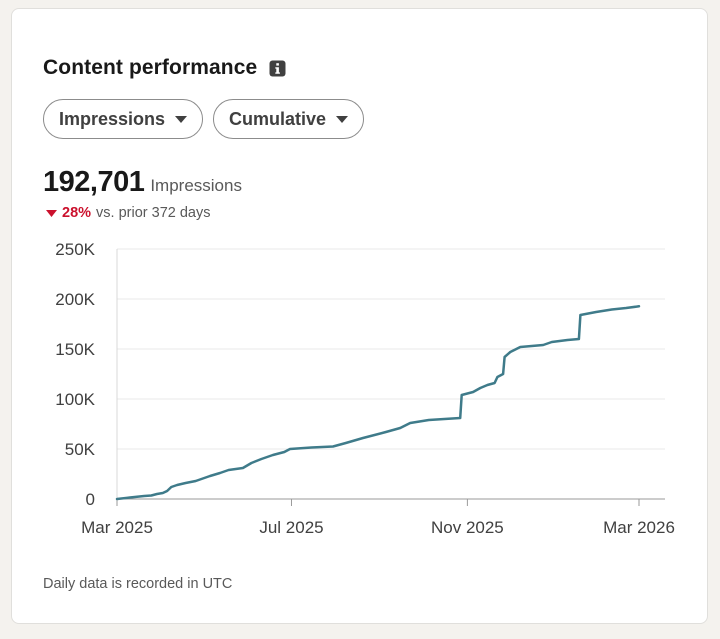 The width and height of the screenshot is (720, 639). What do you see at coordinates (117, 527) in the screenshot?
I see `x-tick-label: Mar 2025` at bounding box center [117, 527].